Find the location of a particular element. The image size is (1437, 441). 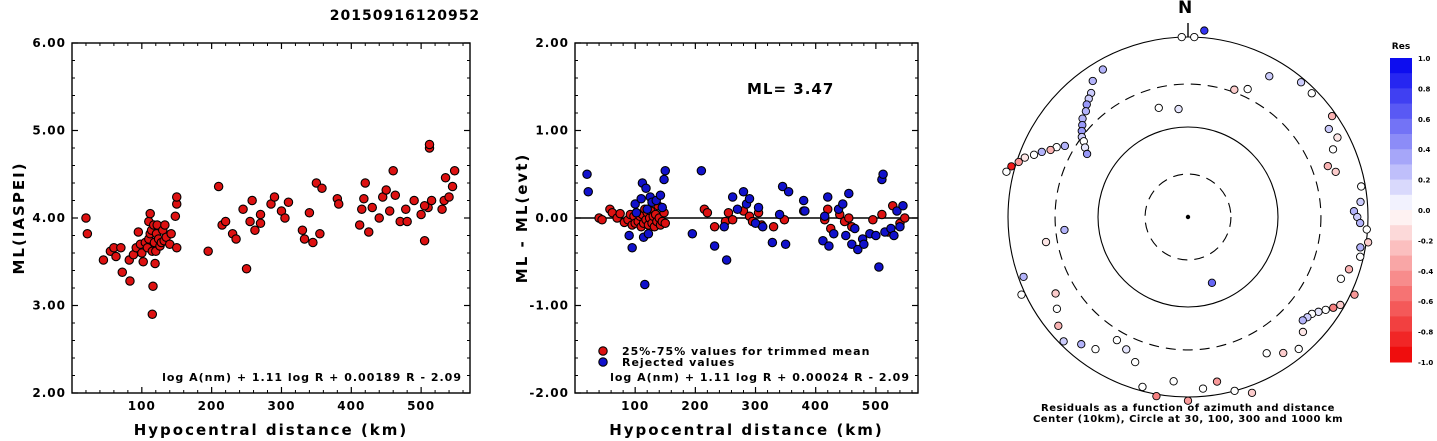

colorbar-title: Res is located at coordinates (1401, 47).